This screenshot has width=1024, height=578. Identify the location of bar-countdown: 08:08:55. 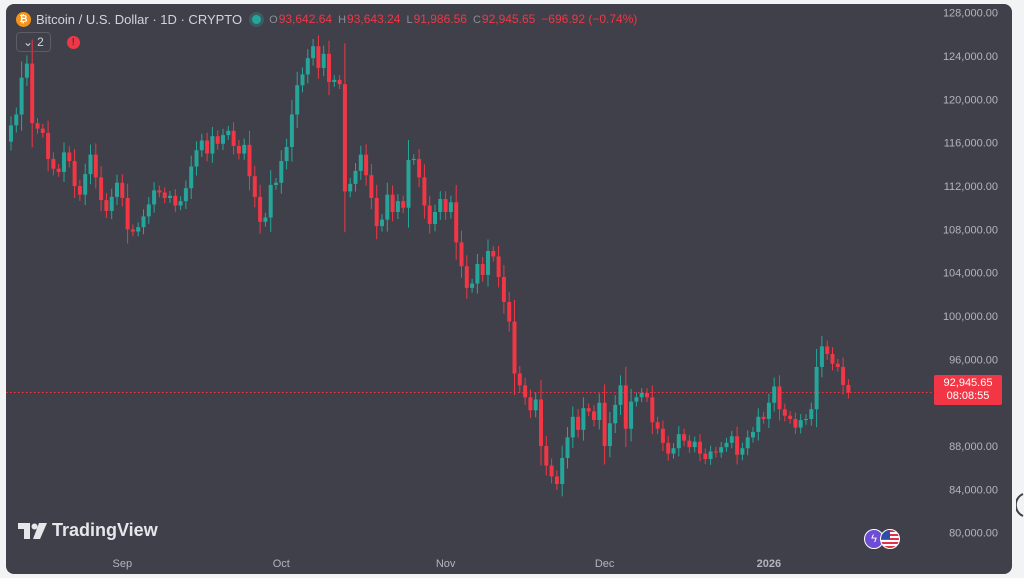
(968, 396).